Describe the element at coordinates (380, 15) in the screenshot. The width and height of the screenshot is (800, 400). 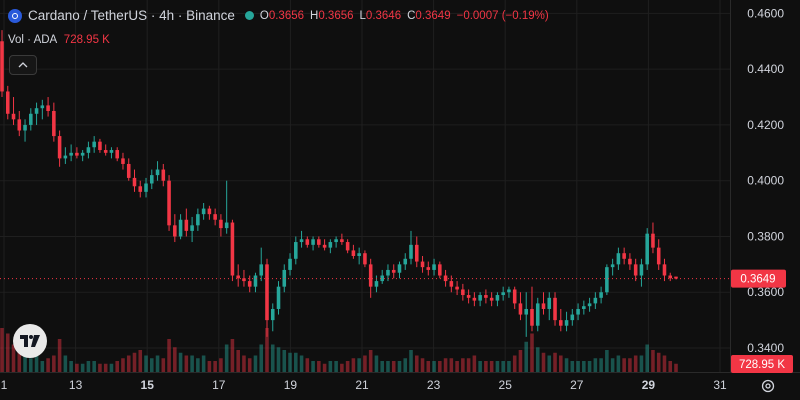
I see `ohlc-low: L0.3646` at that location.